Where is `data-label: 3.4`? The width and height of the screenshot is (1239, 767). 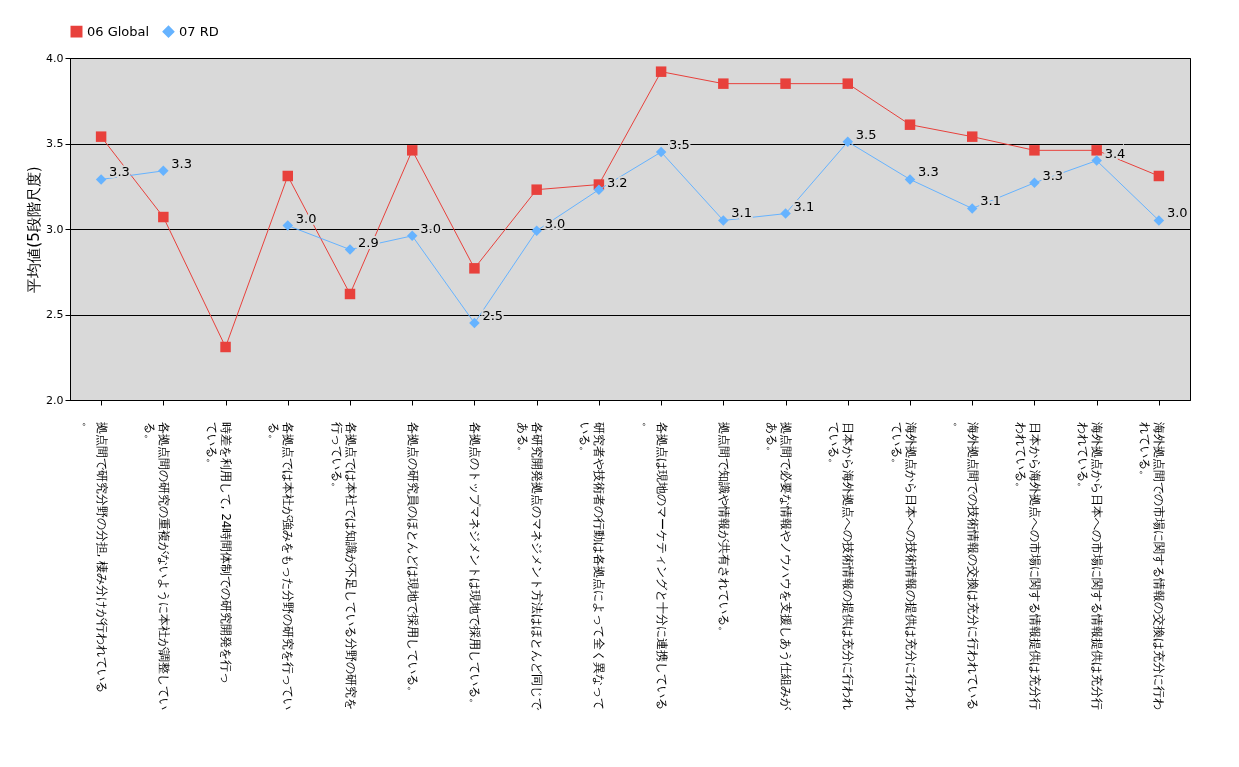
data-label: 3.4 is located at coordinates (1115, 153).